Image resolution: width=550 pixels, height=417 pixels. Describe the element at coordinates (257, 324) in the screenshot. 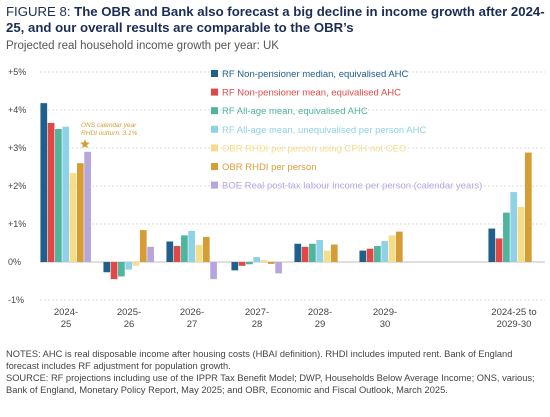

I see `x-tick-label: 28` at that location.